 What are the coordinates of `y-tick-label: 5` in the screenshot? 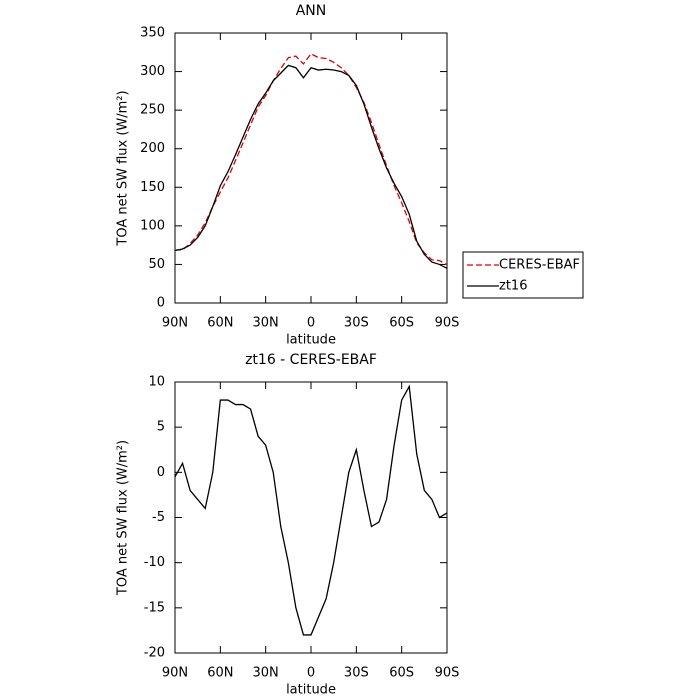 It's located at (161, 427).